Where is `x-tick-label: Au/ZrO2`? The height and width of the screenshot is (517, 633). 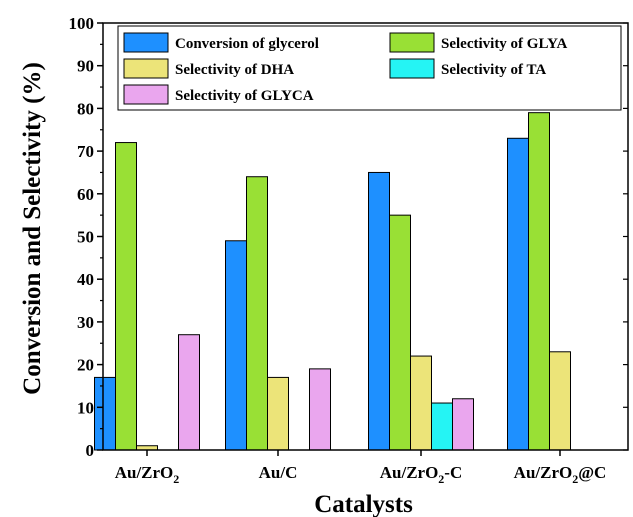
x-tick-label: Au/ZrO2 is located at coordinates (147, 474).